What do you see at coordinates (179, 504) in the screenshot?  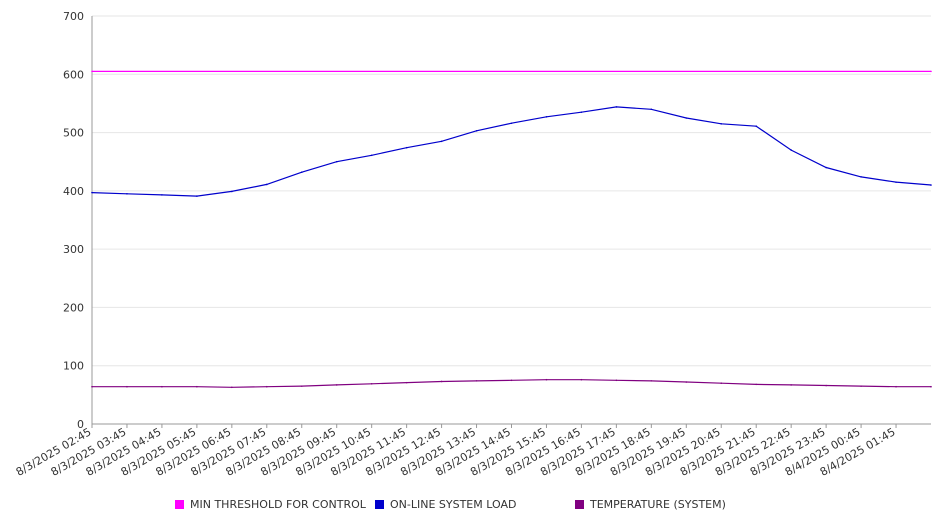 I see `legend-swatch-min-threshold` at bounding box center [179, 504].